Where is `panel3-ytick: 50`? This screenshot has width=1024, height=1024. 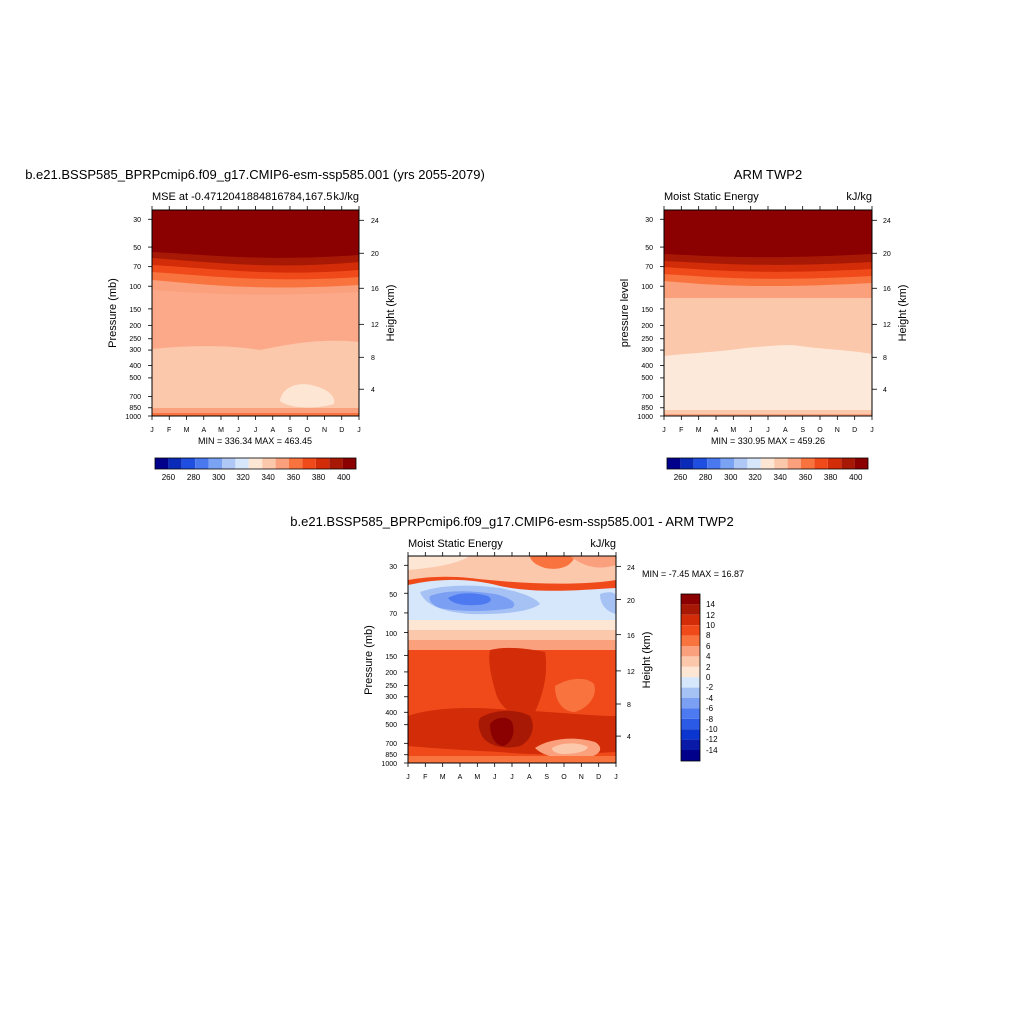
panel3-ytick: 50 is located at coordinates (393, 595).